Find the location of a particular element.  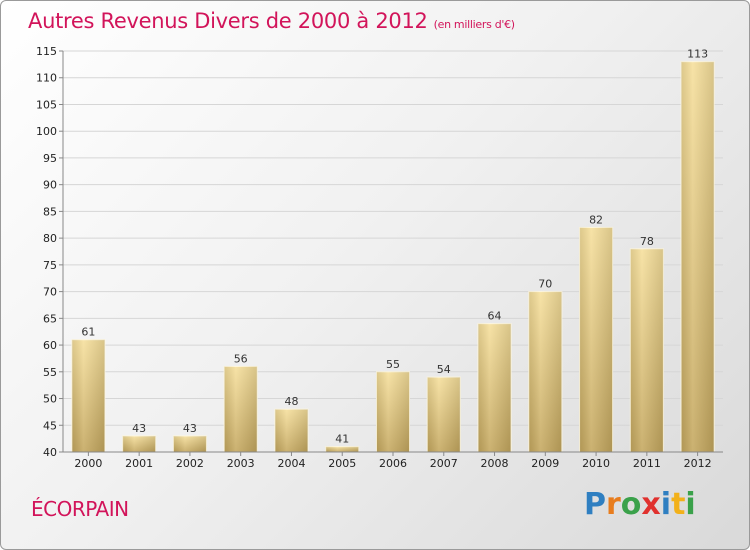

y-tick-label: 115 is located at coordinates (46, 51).